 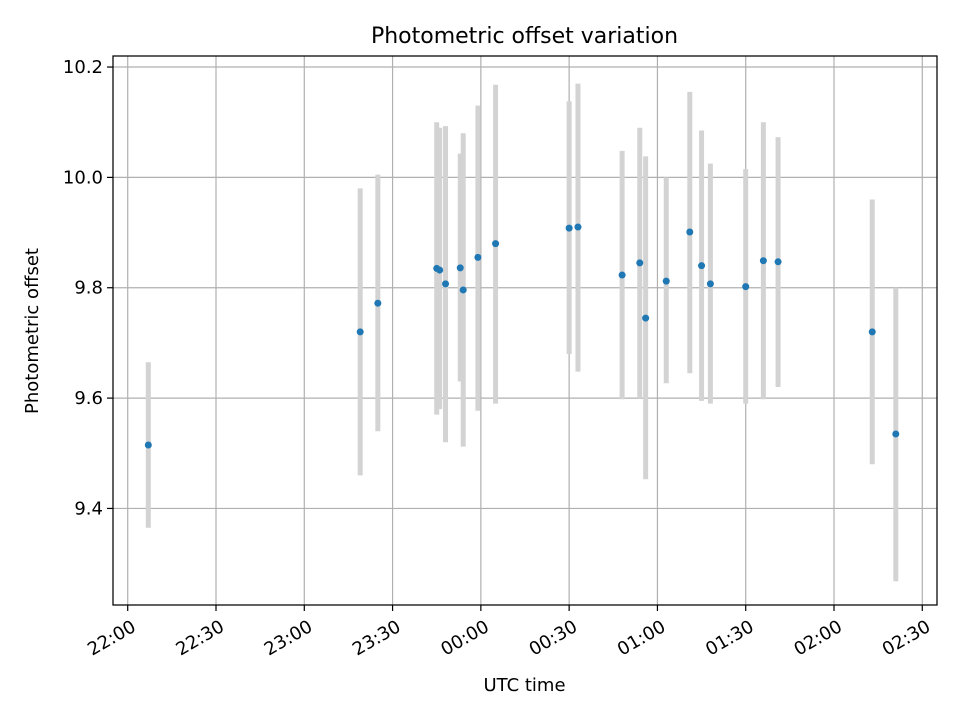 I want to click on x-axis-label: UTC time, so click(x=524, y=685).